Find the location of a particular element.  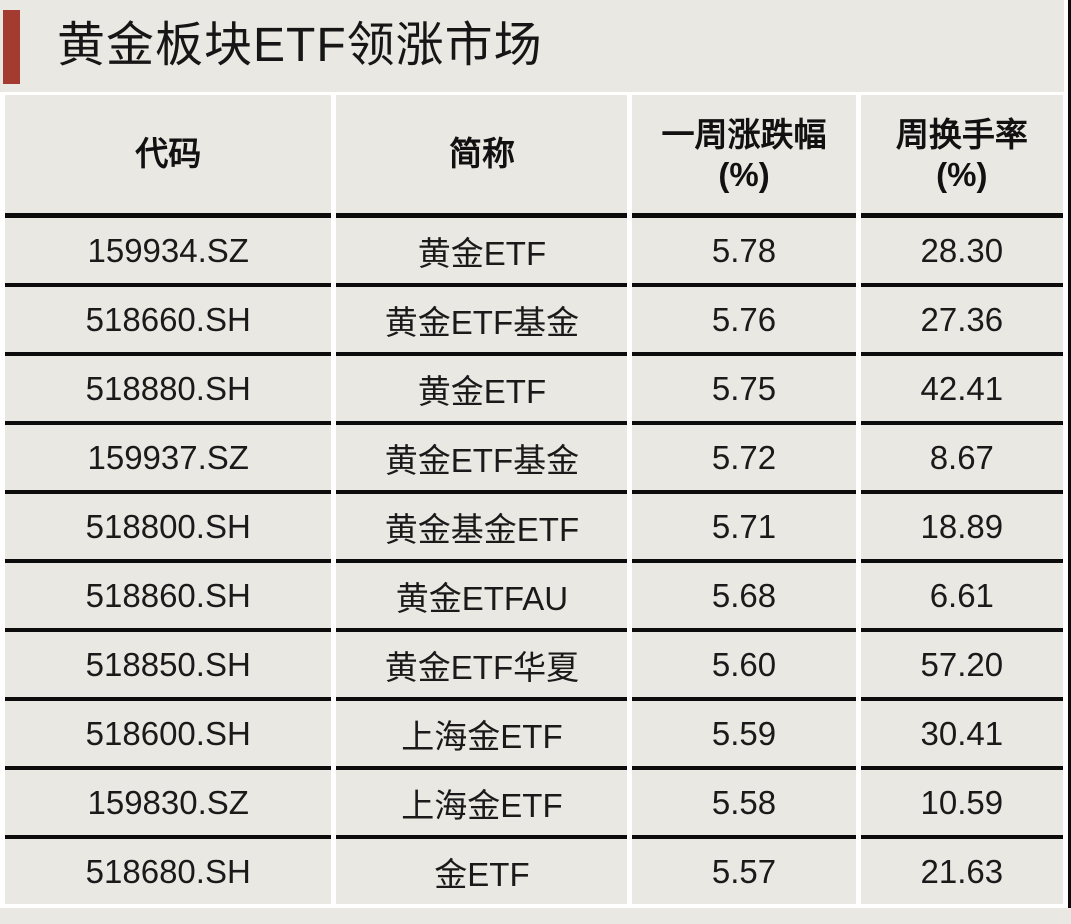

table-row: 159830.SZ 上海金ETF 5.58 10.59 is located at coordinates (534, 804).